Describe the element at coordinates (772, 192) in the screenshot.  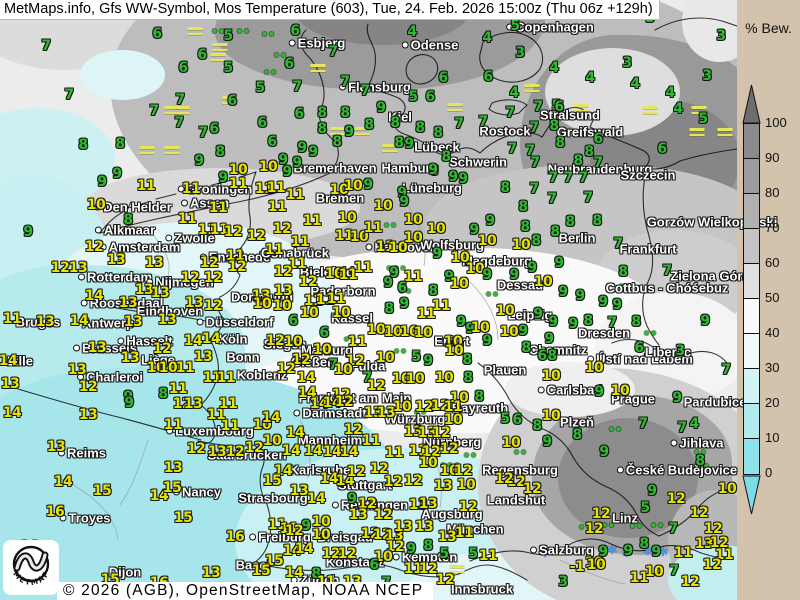
I see `colorbar-tick: 80` at that location.